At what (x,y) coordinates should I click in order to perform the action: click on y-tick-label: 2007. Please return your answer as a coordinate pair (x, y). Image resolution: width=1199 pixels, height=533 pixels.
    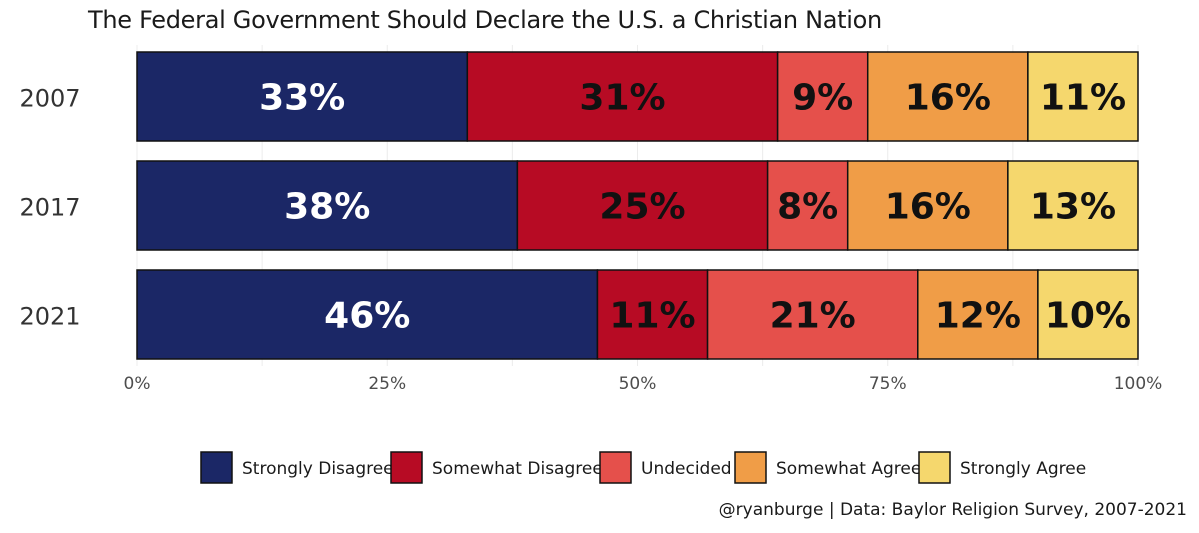
    Looking at the image, I should click on (49, 99).